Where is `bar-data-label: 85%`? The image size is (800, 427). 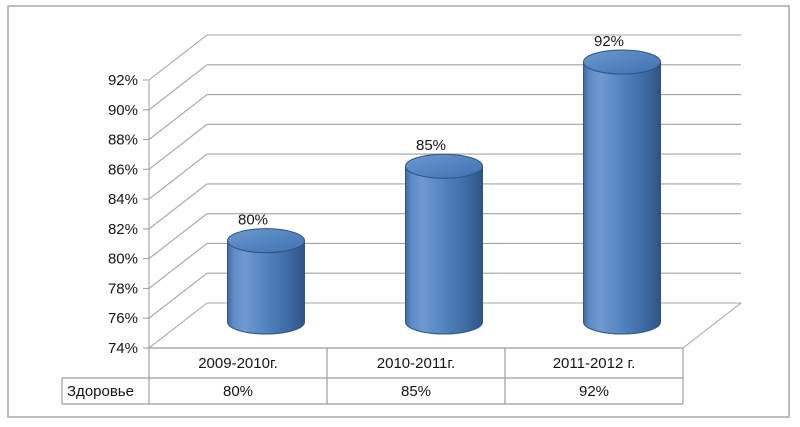
bar-data-label: 85% is located at coordinates (431, 145).